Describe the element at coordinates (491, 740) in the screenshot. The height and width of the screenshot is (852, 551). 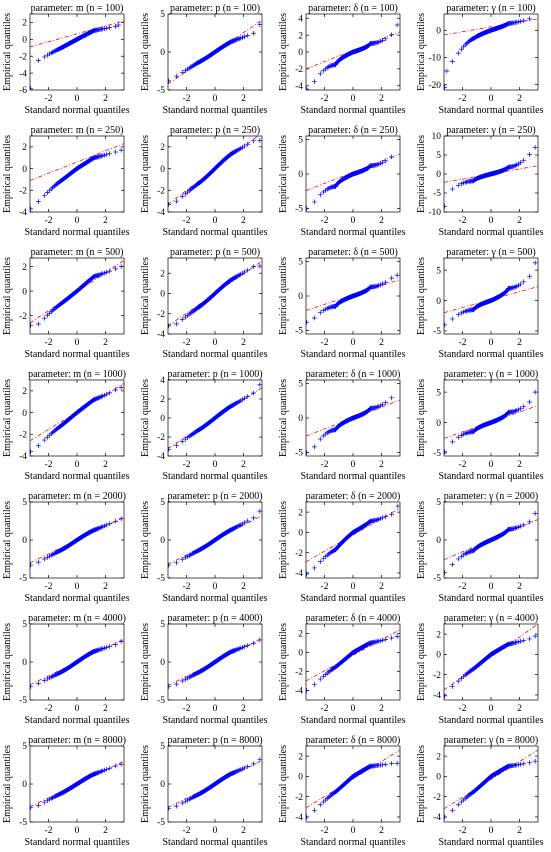
I see `panel-title: parameter: γ (n = 8000)` at that location.